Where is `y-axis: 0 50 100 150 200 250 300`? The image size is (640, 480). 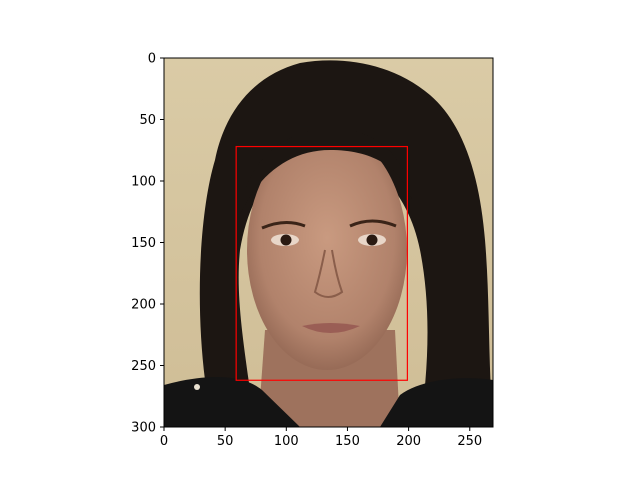
y-axis: 0 50 100 150 200 250 300 is located at coordinates (147, 244).